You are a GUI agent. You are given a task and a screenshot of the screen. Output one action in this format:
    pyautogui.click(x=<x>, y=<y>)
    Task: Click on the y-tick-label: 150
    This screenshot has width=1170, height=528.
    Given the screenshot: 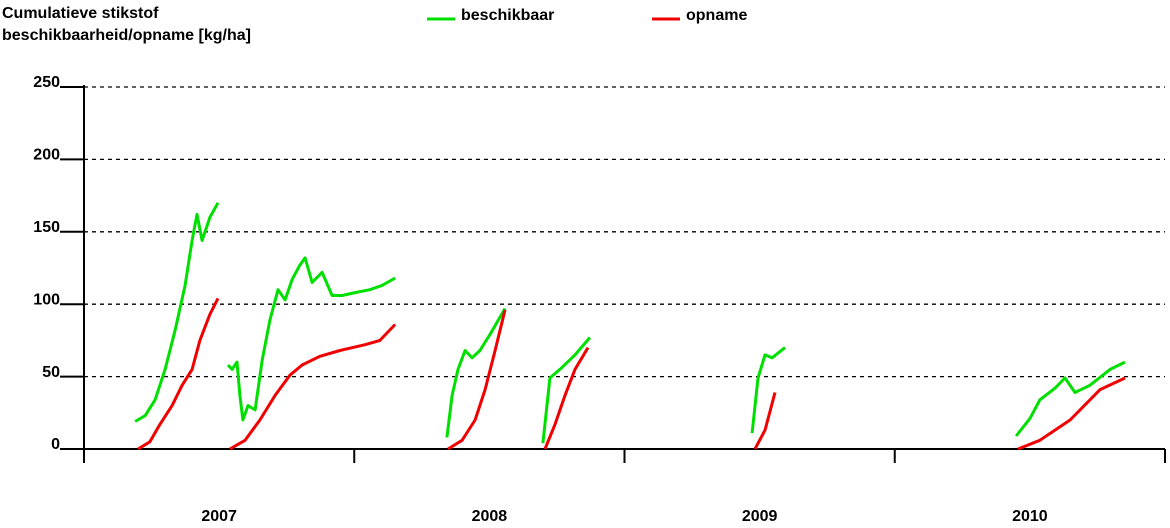 What is the action you would take?
    pyautogui.click(x=46, y=227)
    